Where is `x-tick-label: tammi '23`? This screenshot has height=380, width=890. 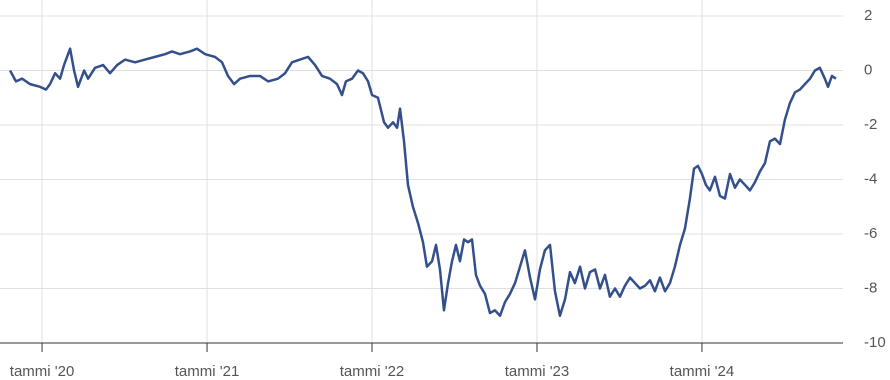 x-tick-label: tammi '23 is located at coordinates (537, 371).